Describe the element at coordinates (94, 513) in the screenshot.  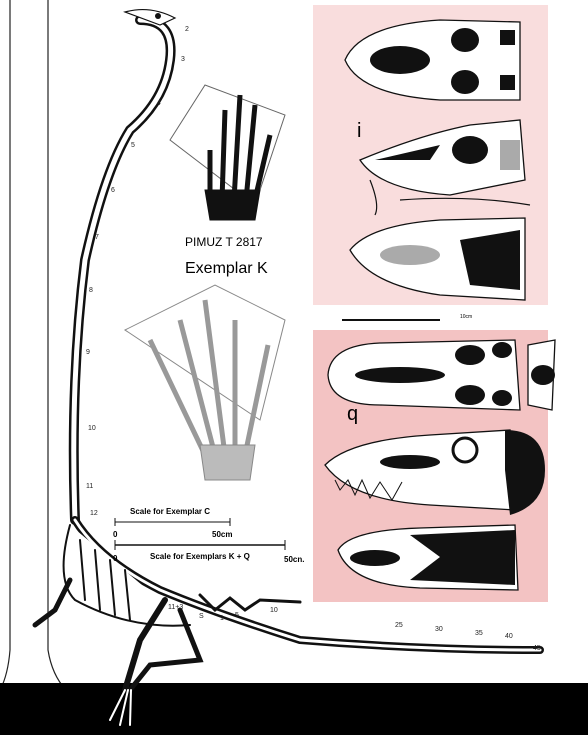
I see `vertebra-label: 12` at that location.